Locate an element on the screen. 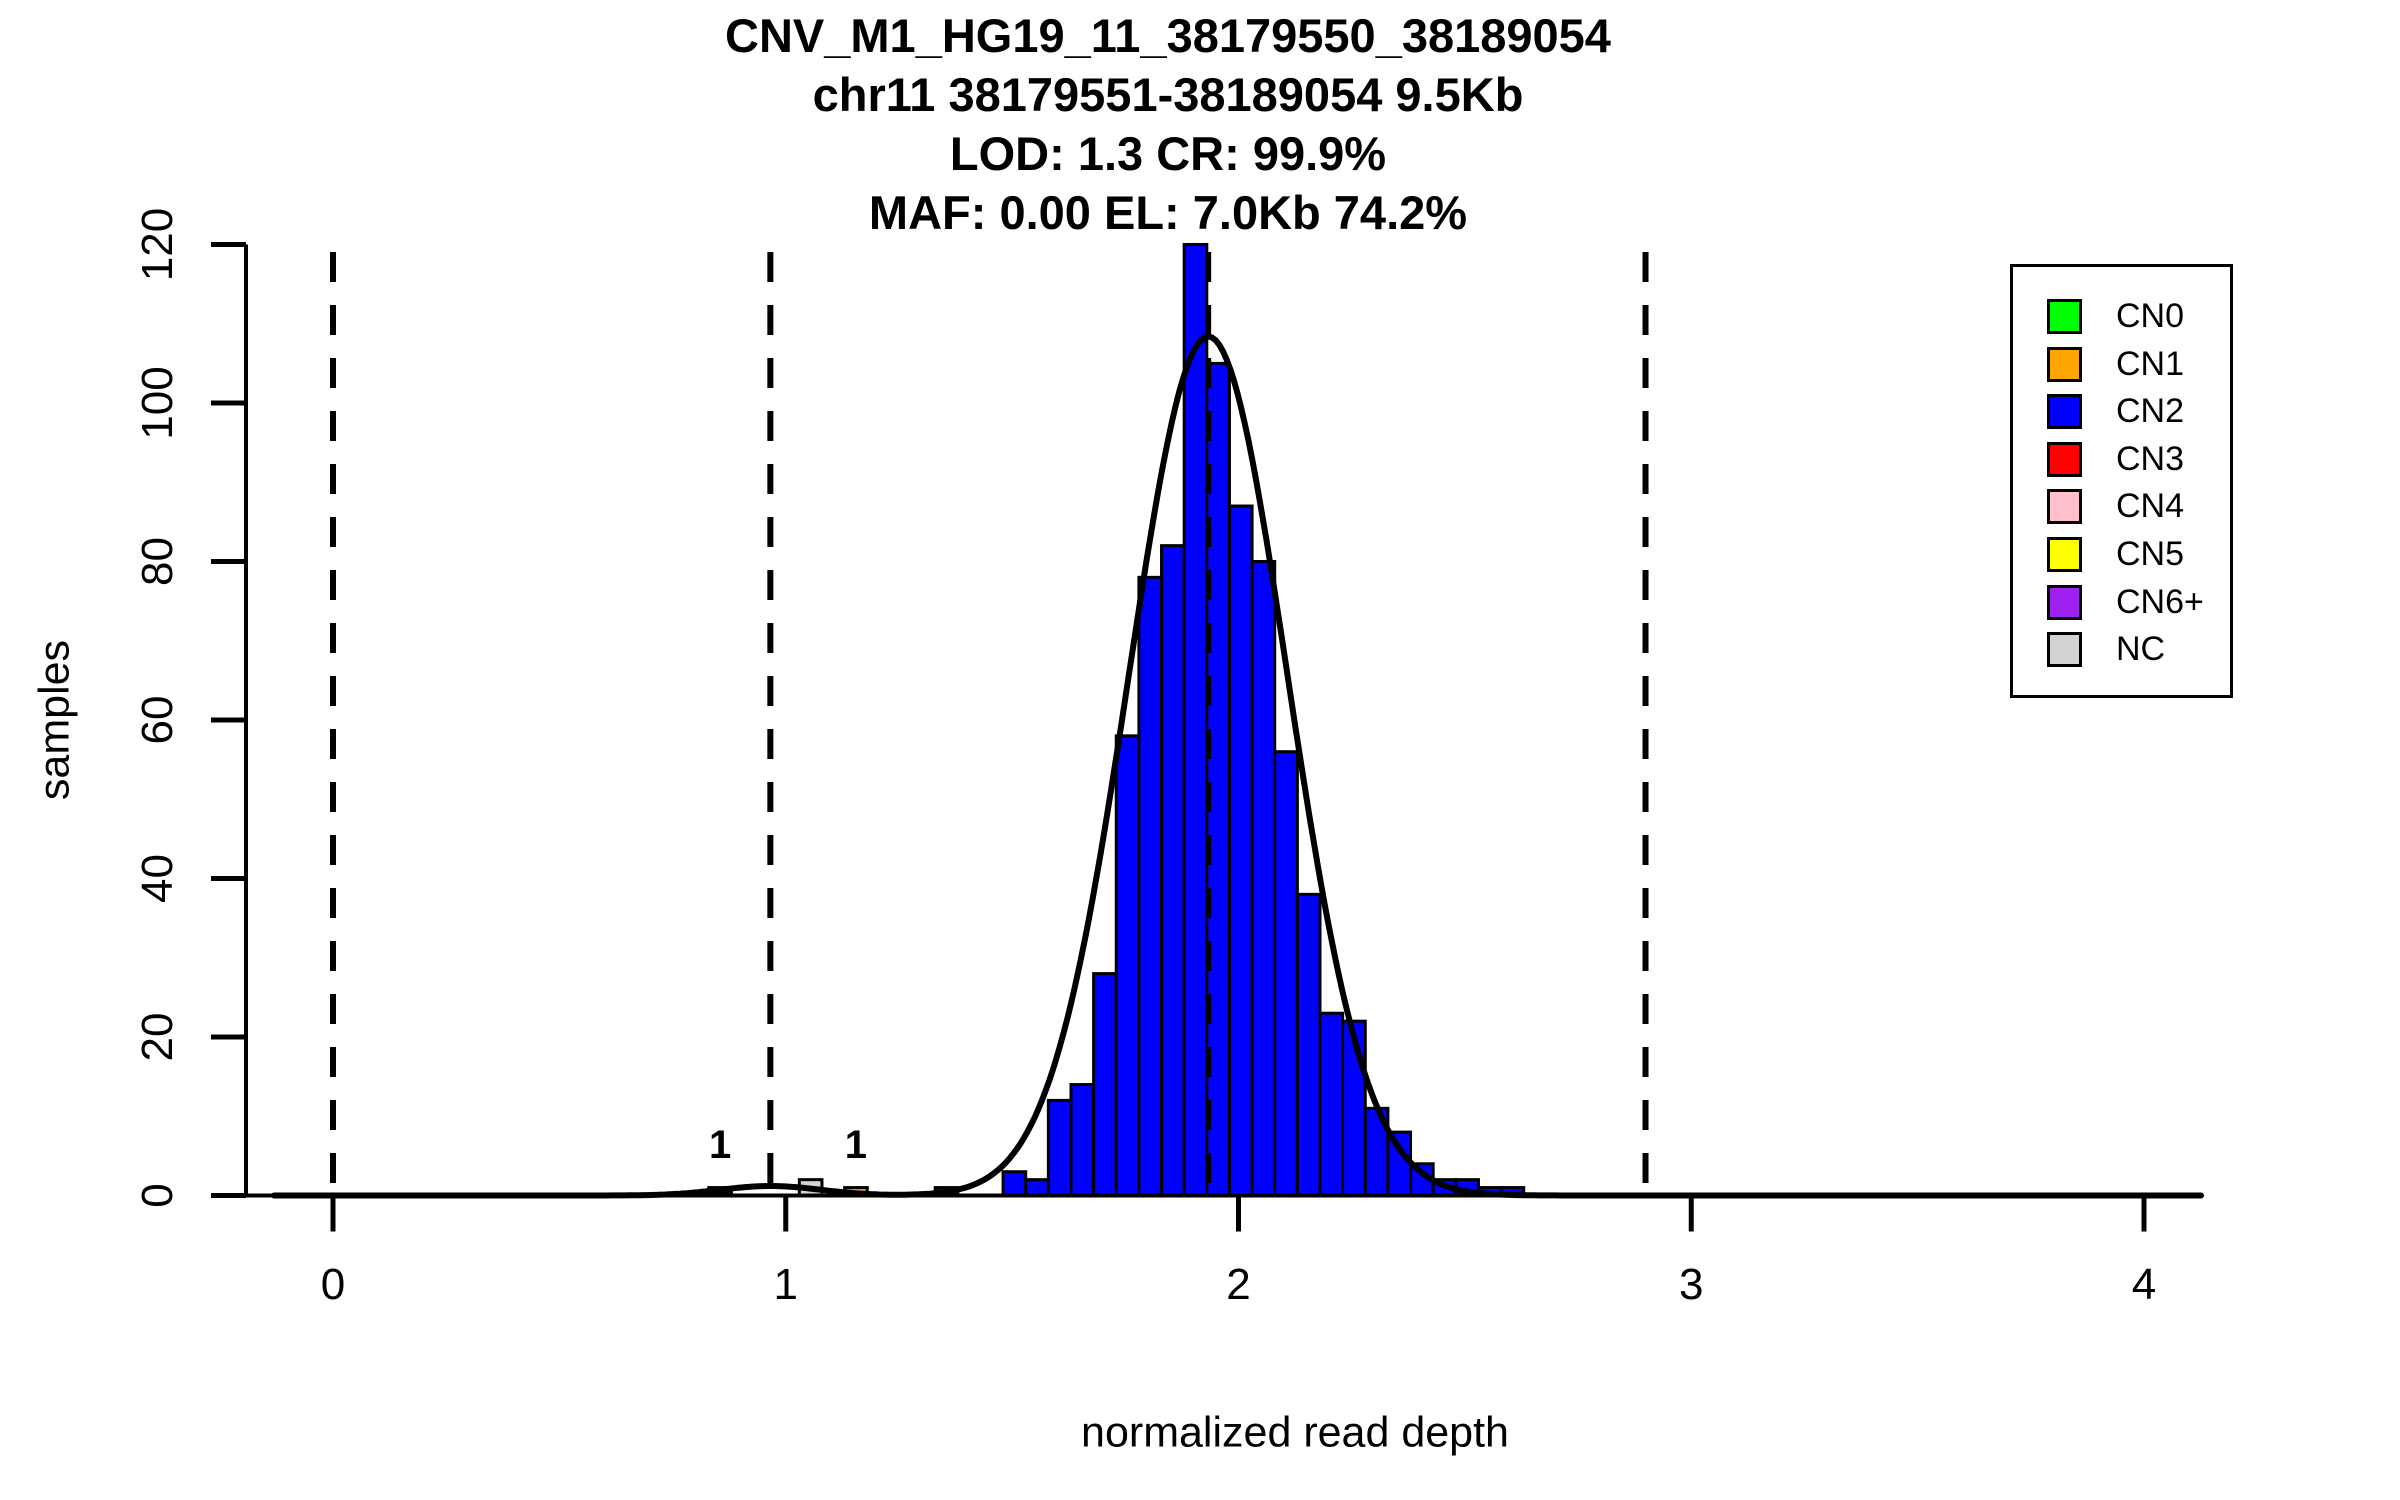  x-axis-tick-label: 1 is located at coordinates (786, 1284).